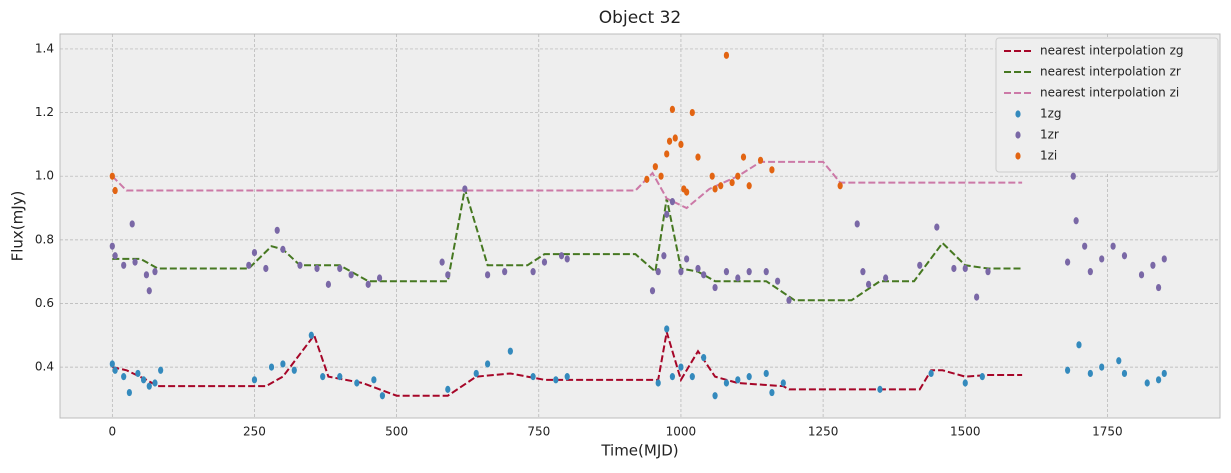 This screenshot has width=1231, height=473. Describe the element at coordinates (1048, 156) in the screenshot. I see `legend-label: 1zi` at that location.